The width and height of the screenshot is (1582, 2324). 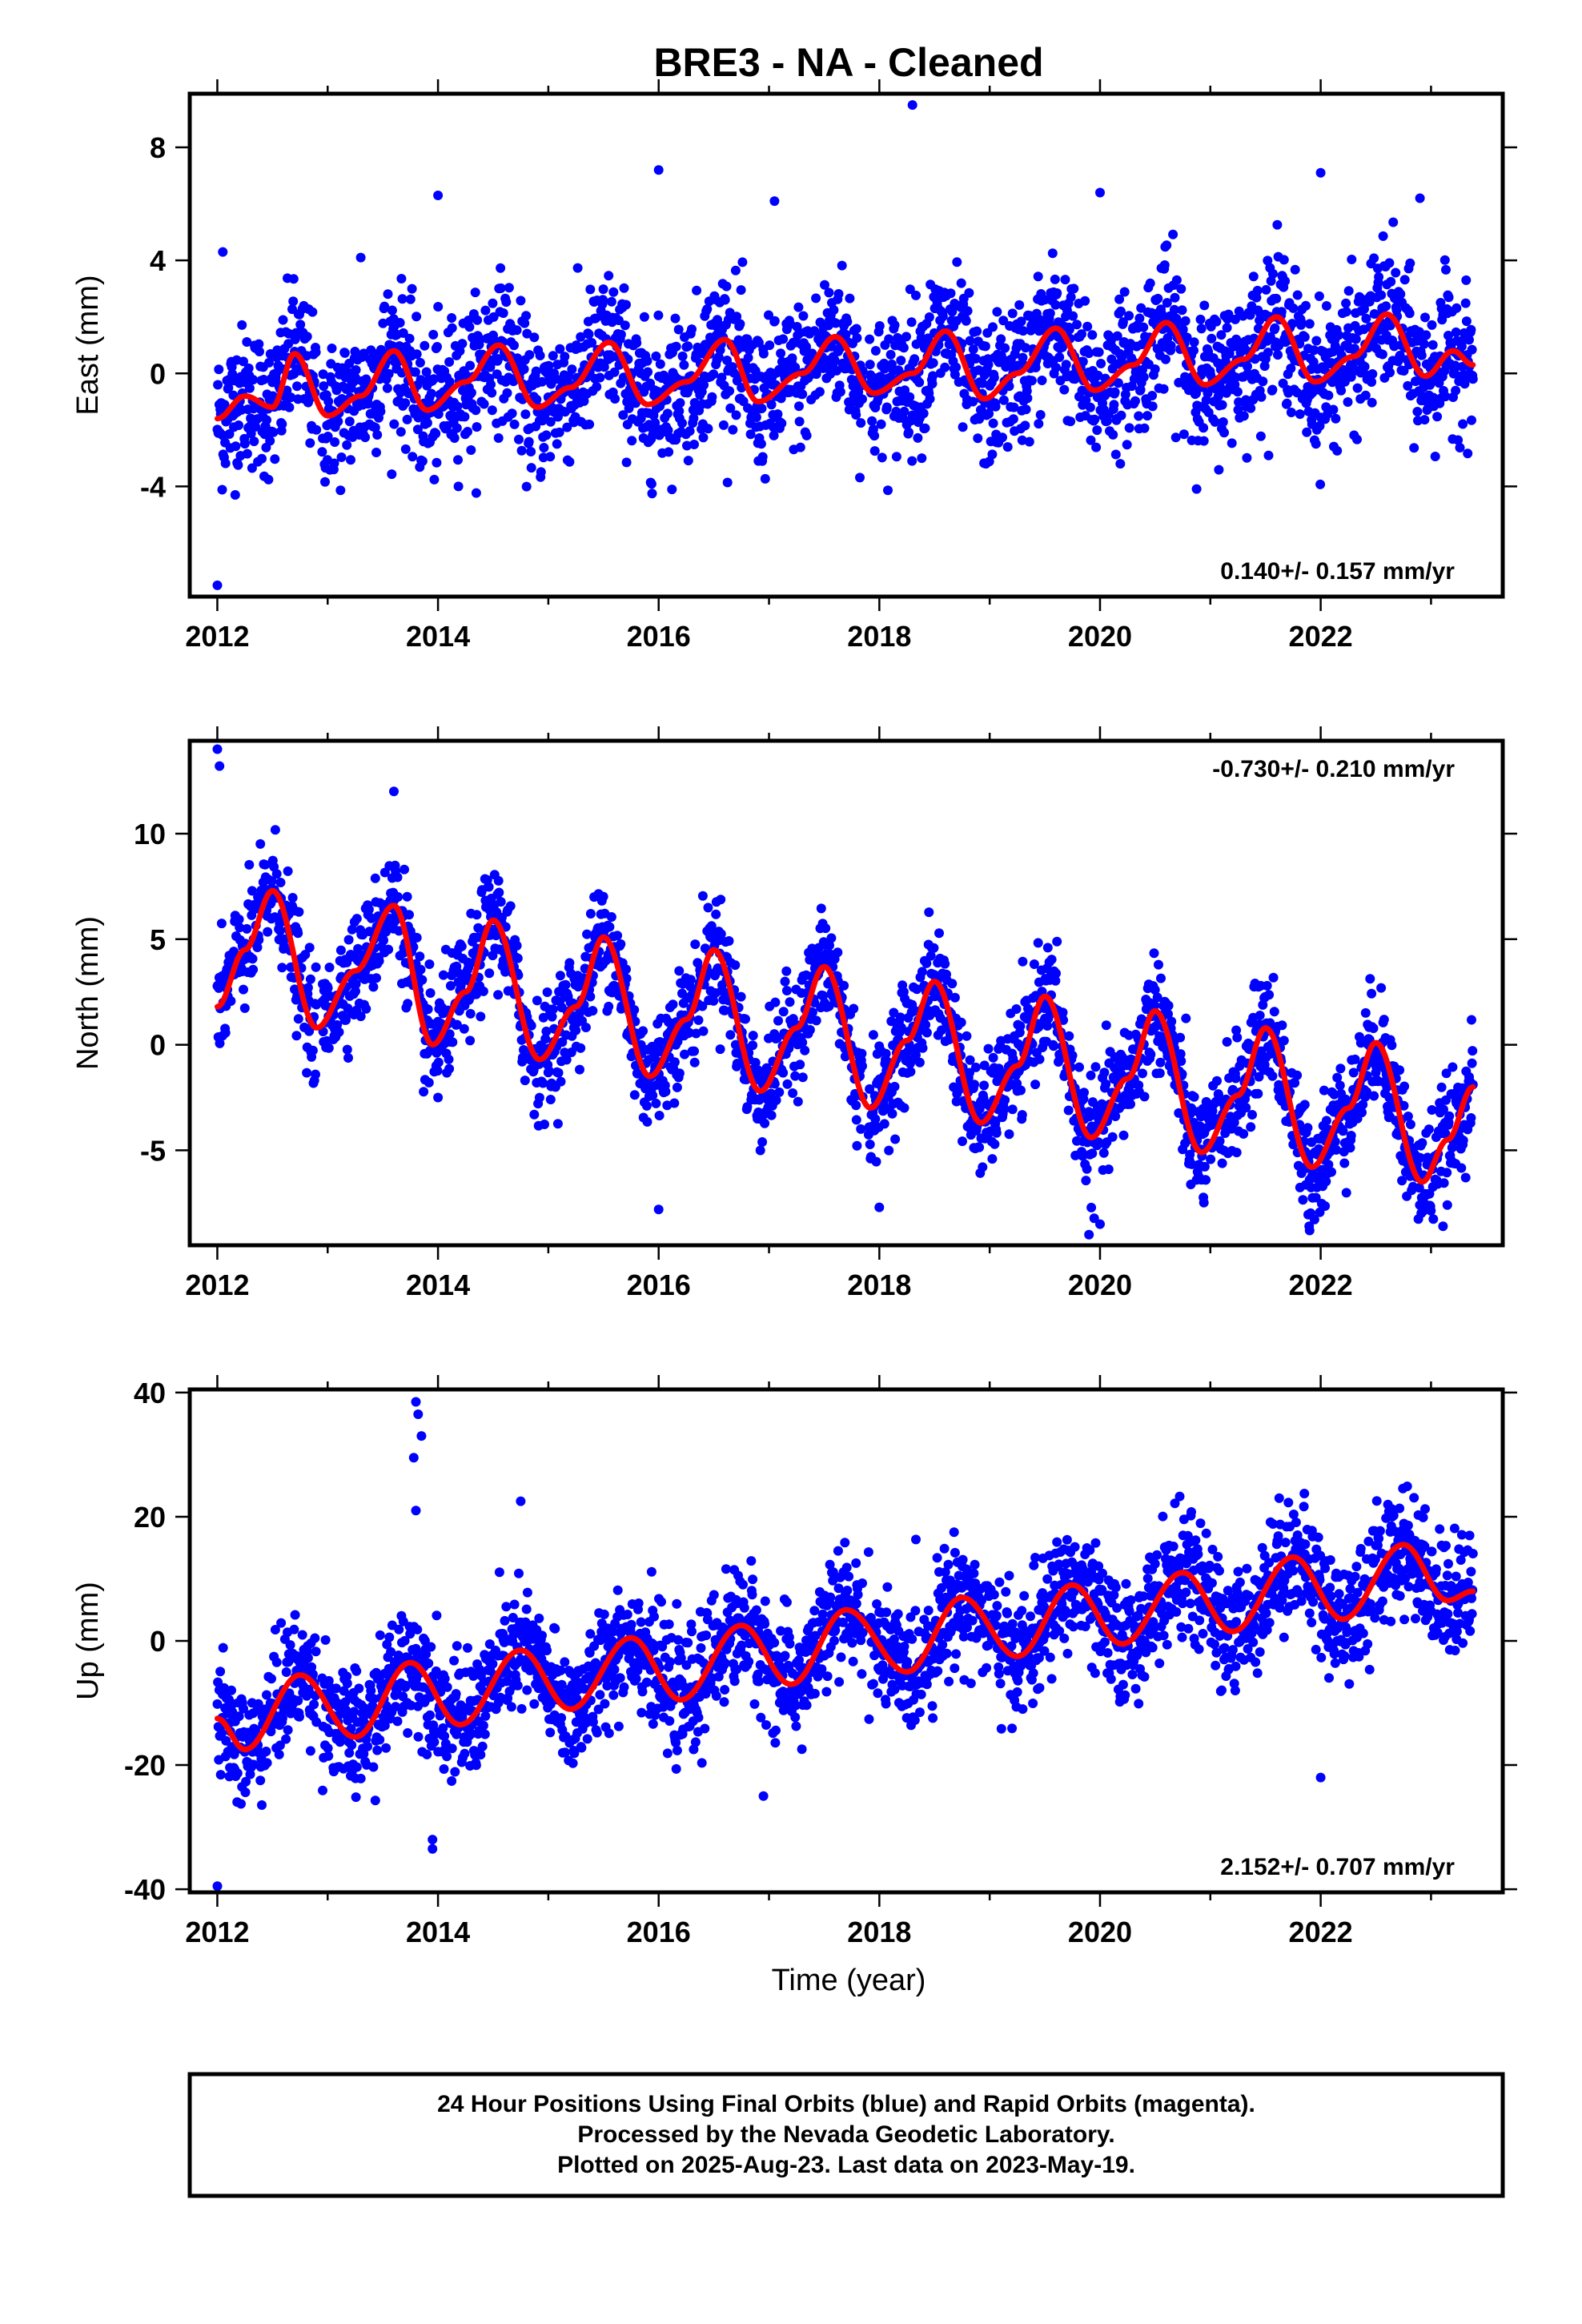 What do you see at coordinates (848, 62) in the screenshot?
I see `chart-title: BRE3 - NA - Cleaned` at bounding box center [848, 62].